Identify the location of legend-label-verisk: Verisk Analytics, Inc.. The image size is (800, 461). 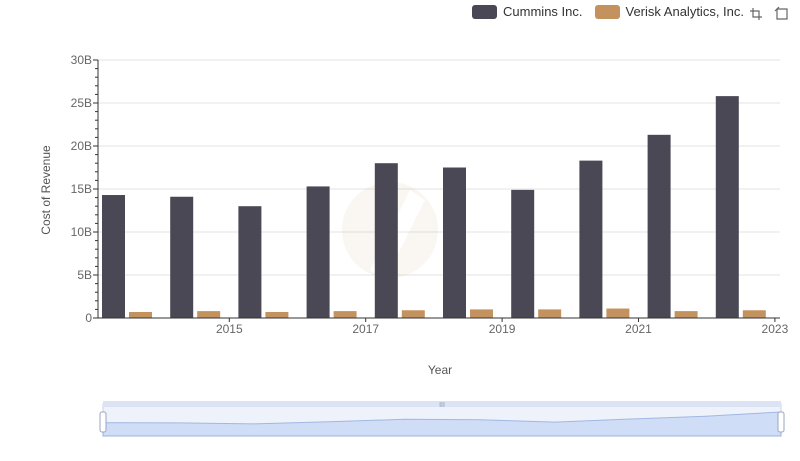
(685, 11).